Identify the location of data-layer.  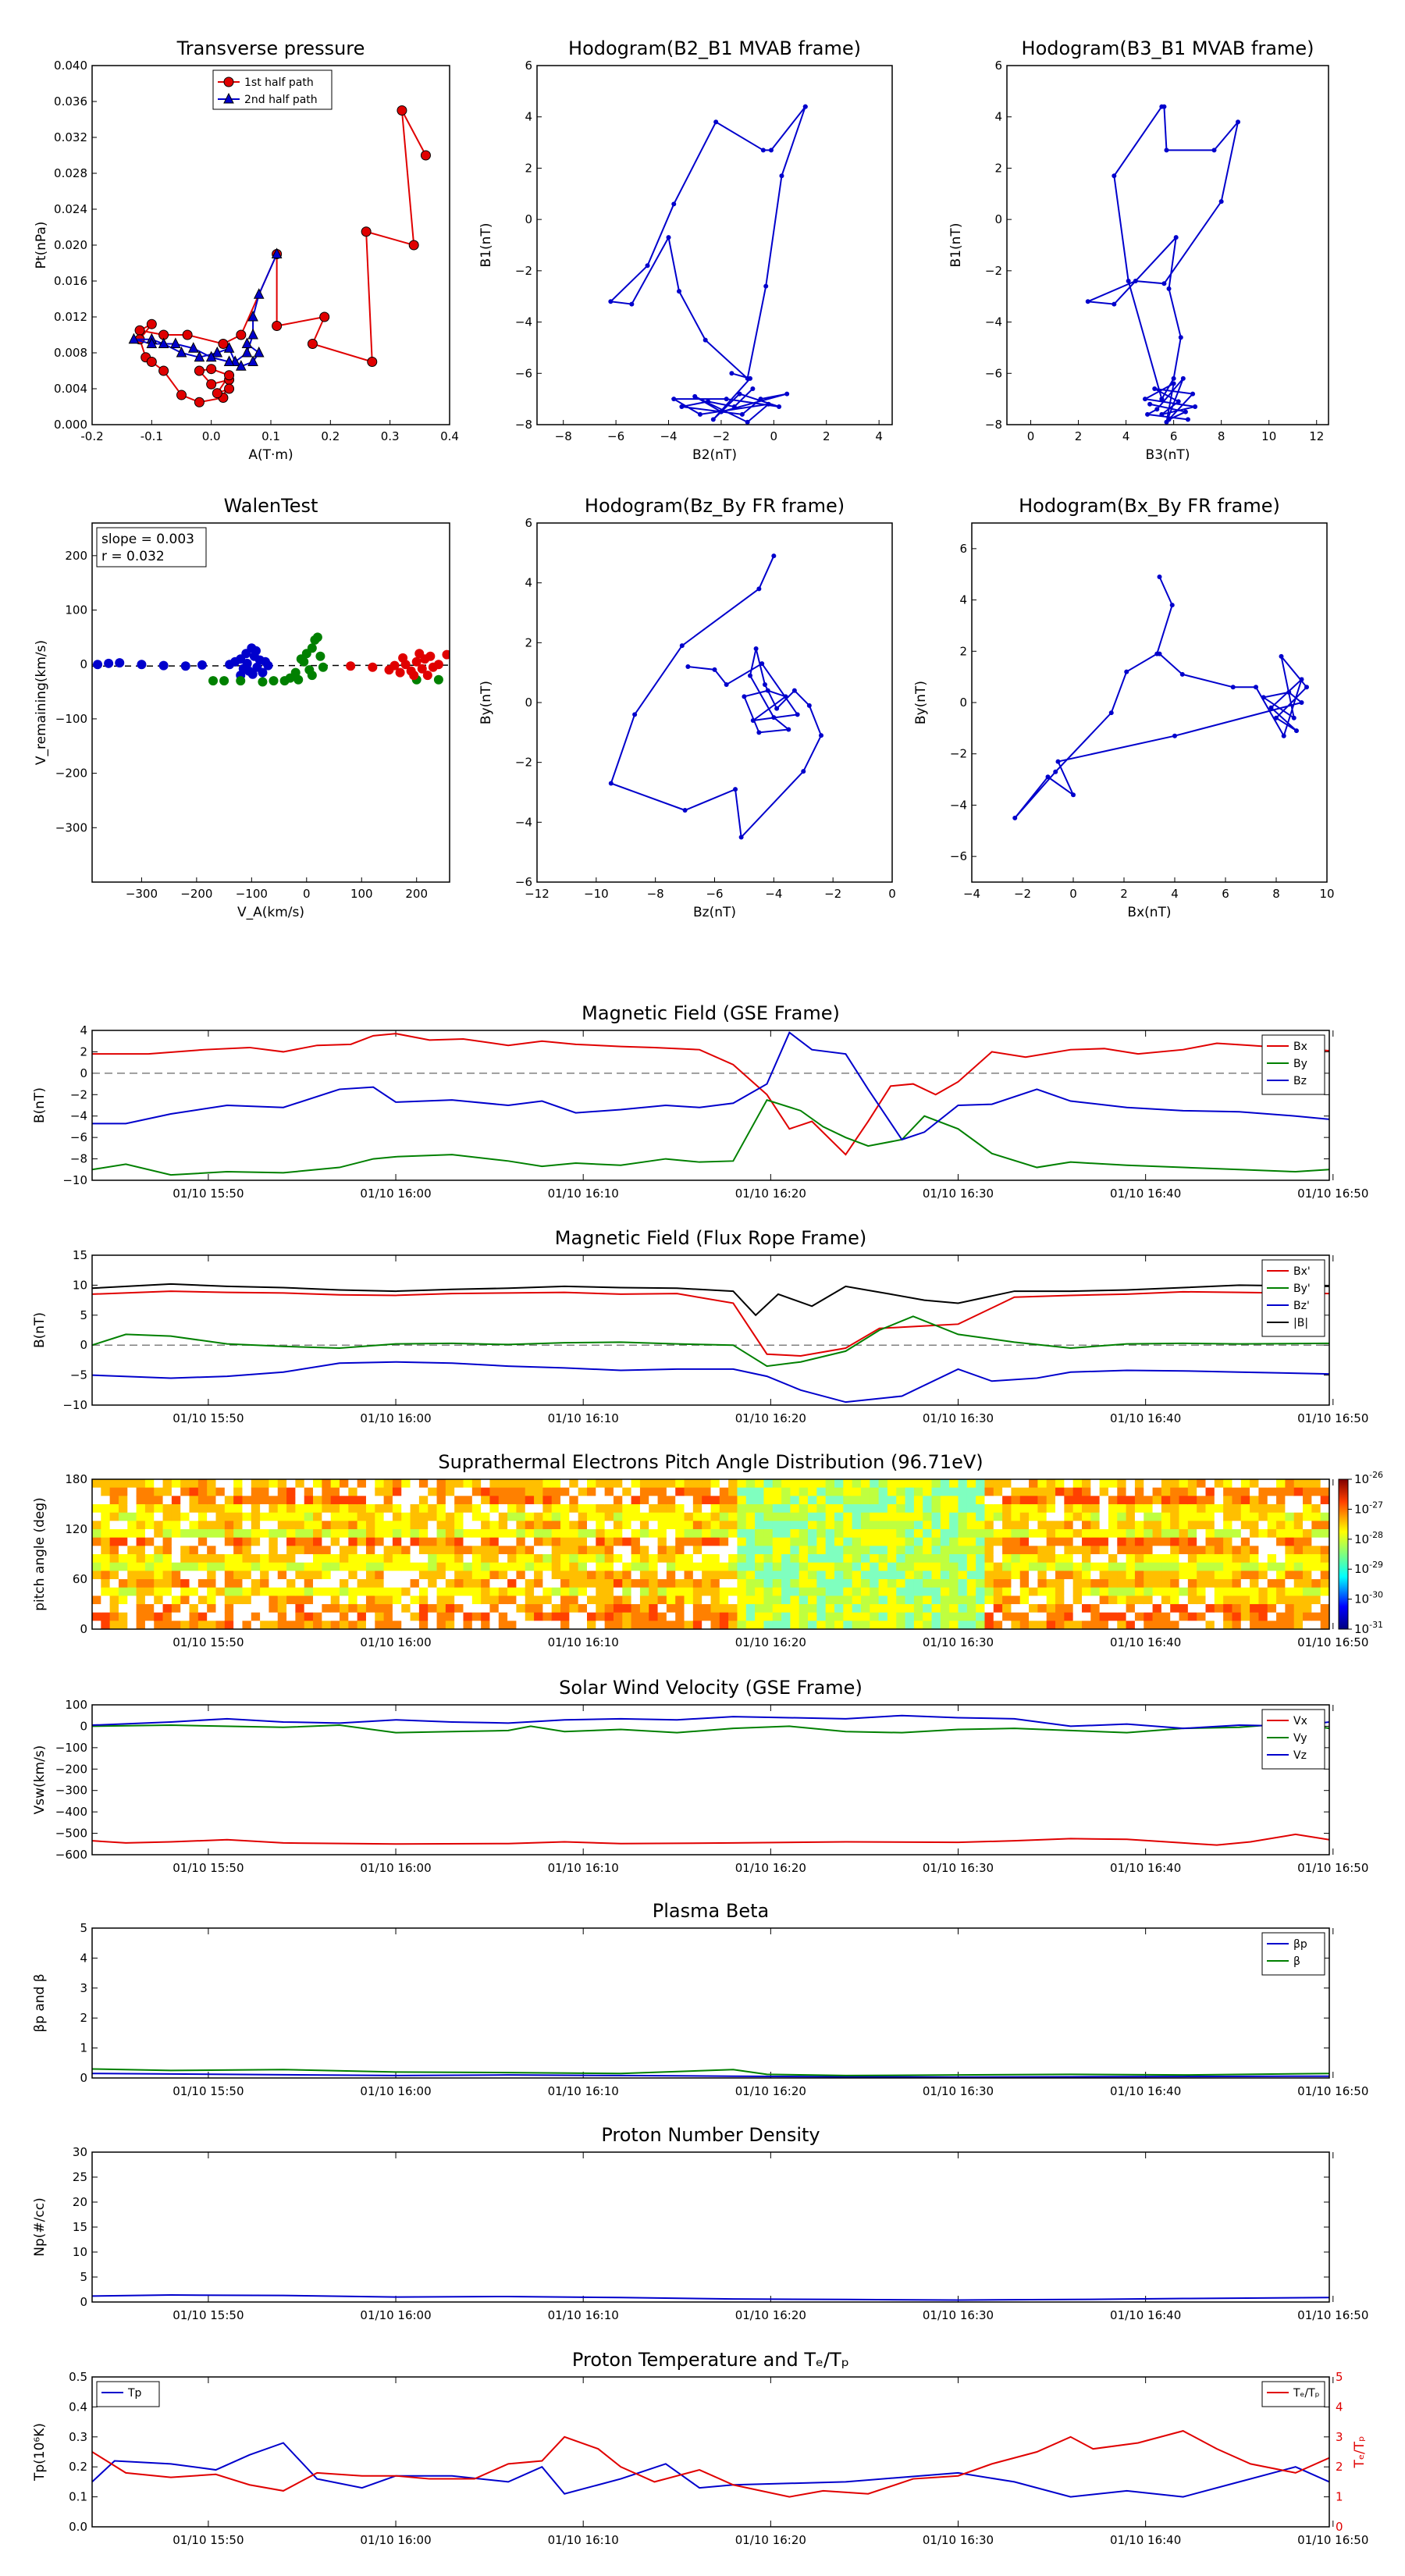
(716, 696).